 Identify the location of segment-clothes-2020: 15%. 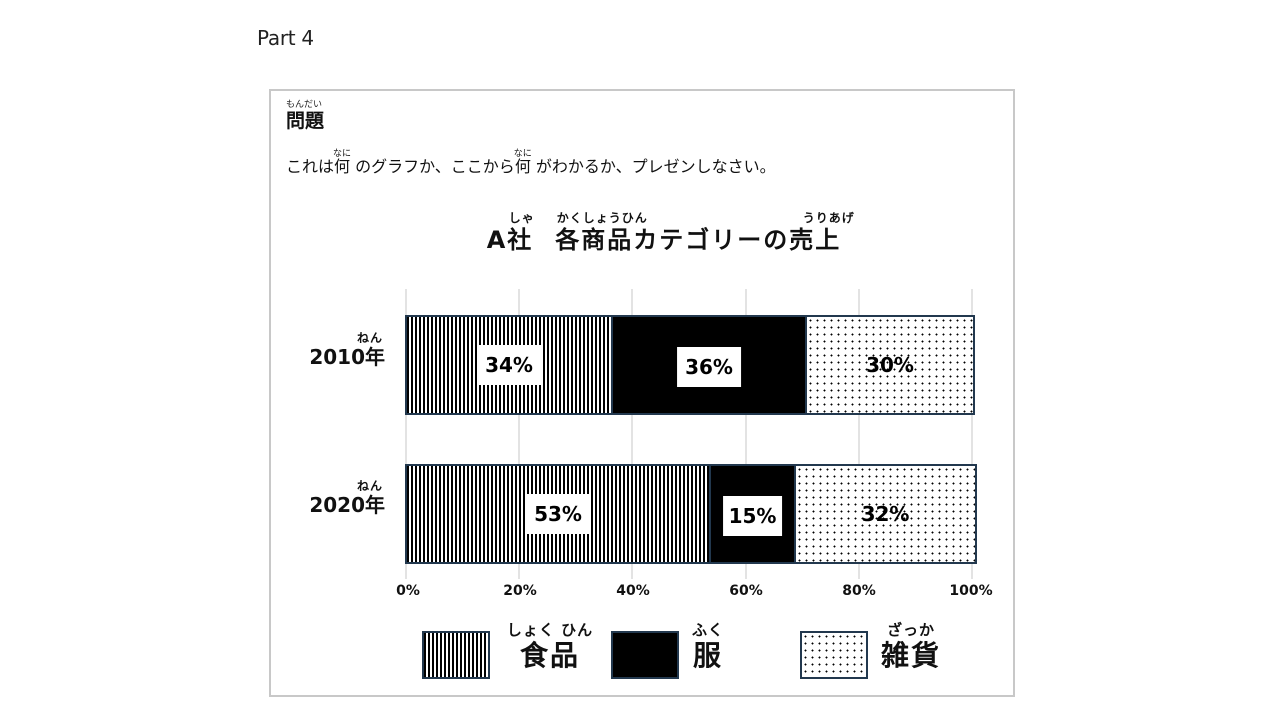
(751, 514).